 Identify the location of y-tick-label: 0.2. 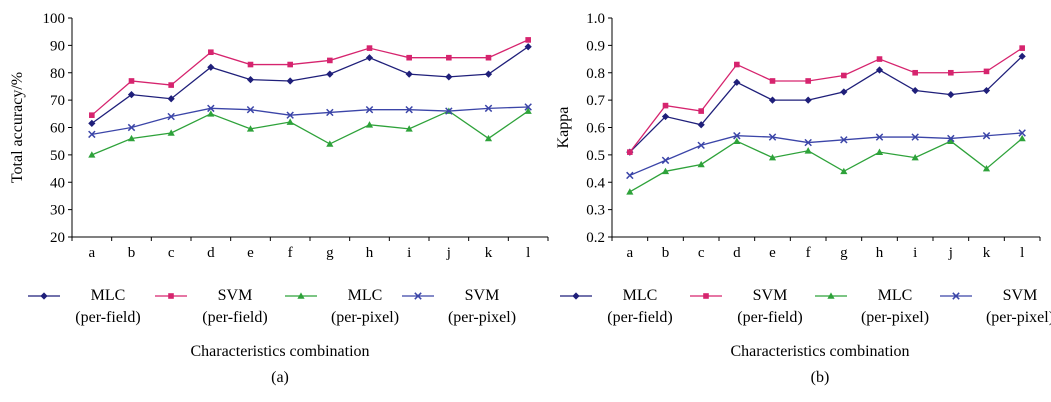
(595, 238).